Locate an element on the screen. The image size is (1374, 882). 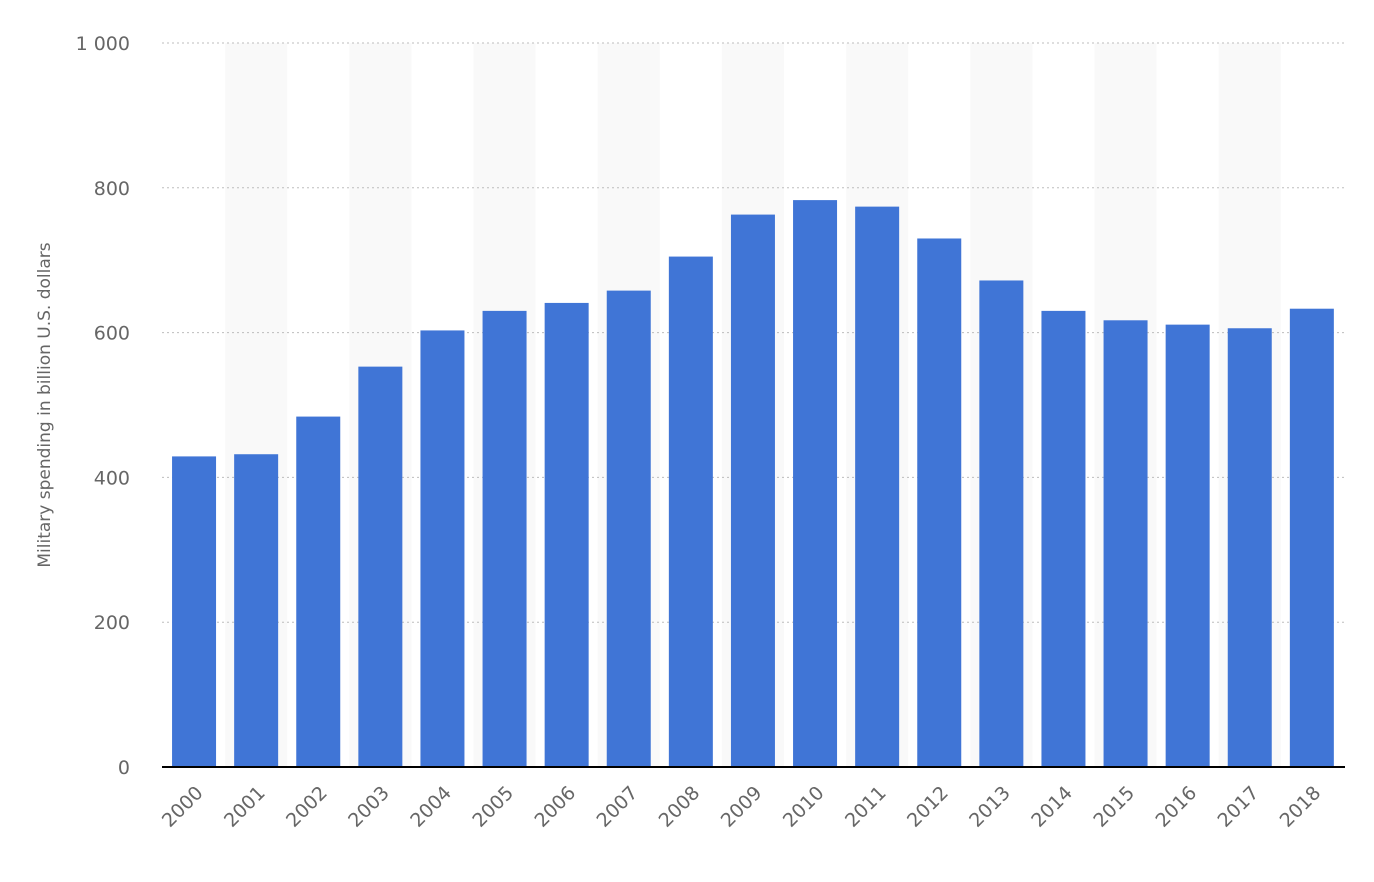
x-tick-label: 2001 is located at coordinates (245, 807).